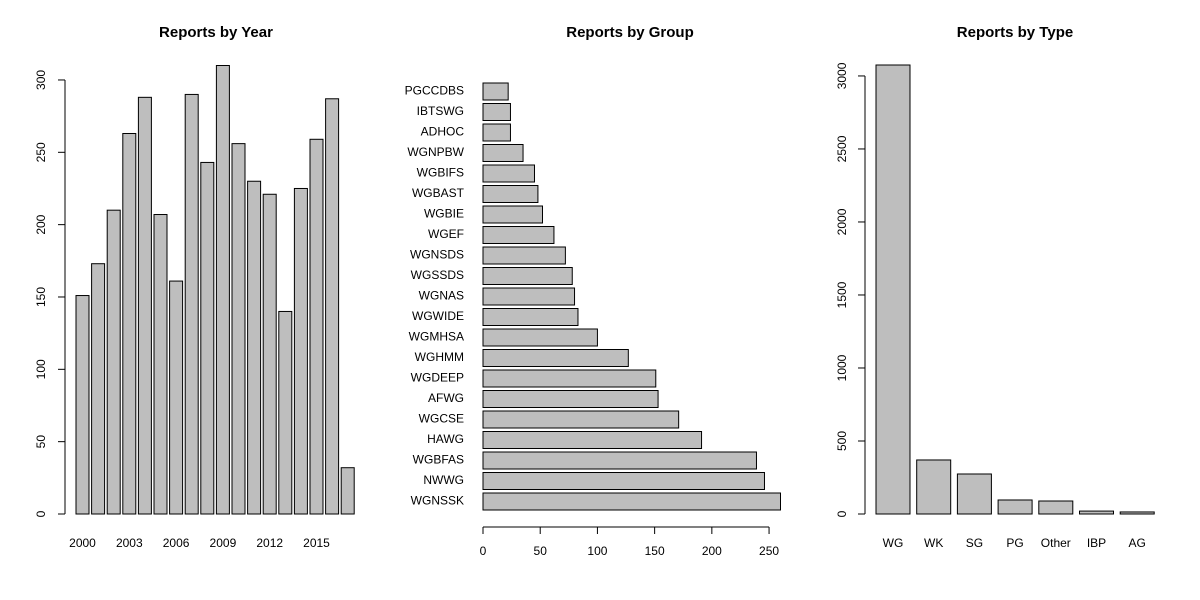 This screenshot has height=600, width=1200. What do you see at coordinates (176, 543) in the screenshot?
I see `category-label: 2006` at bounding box center [176, 543].